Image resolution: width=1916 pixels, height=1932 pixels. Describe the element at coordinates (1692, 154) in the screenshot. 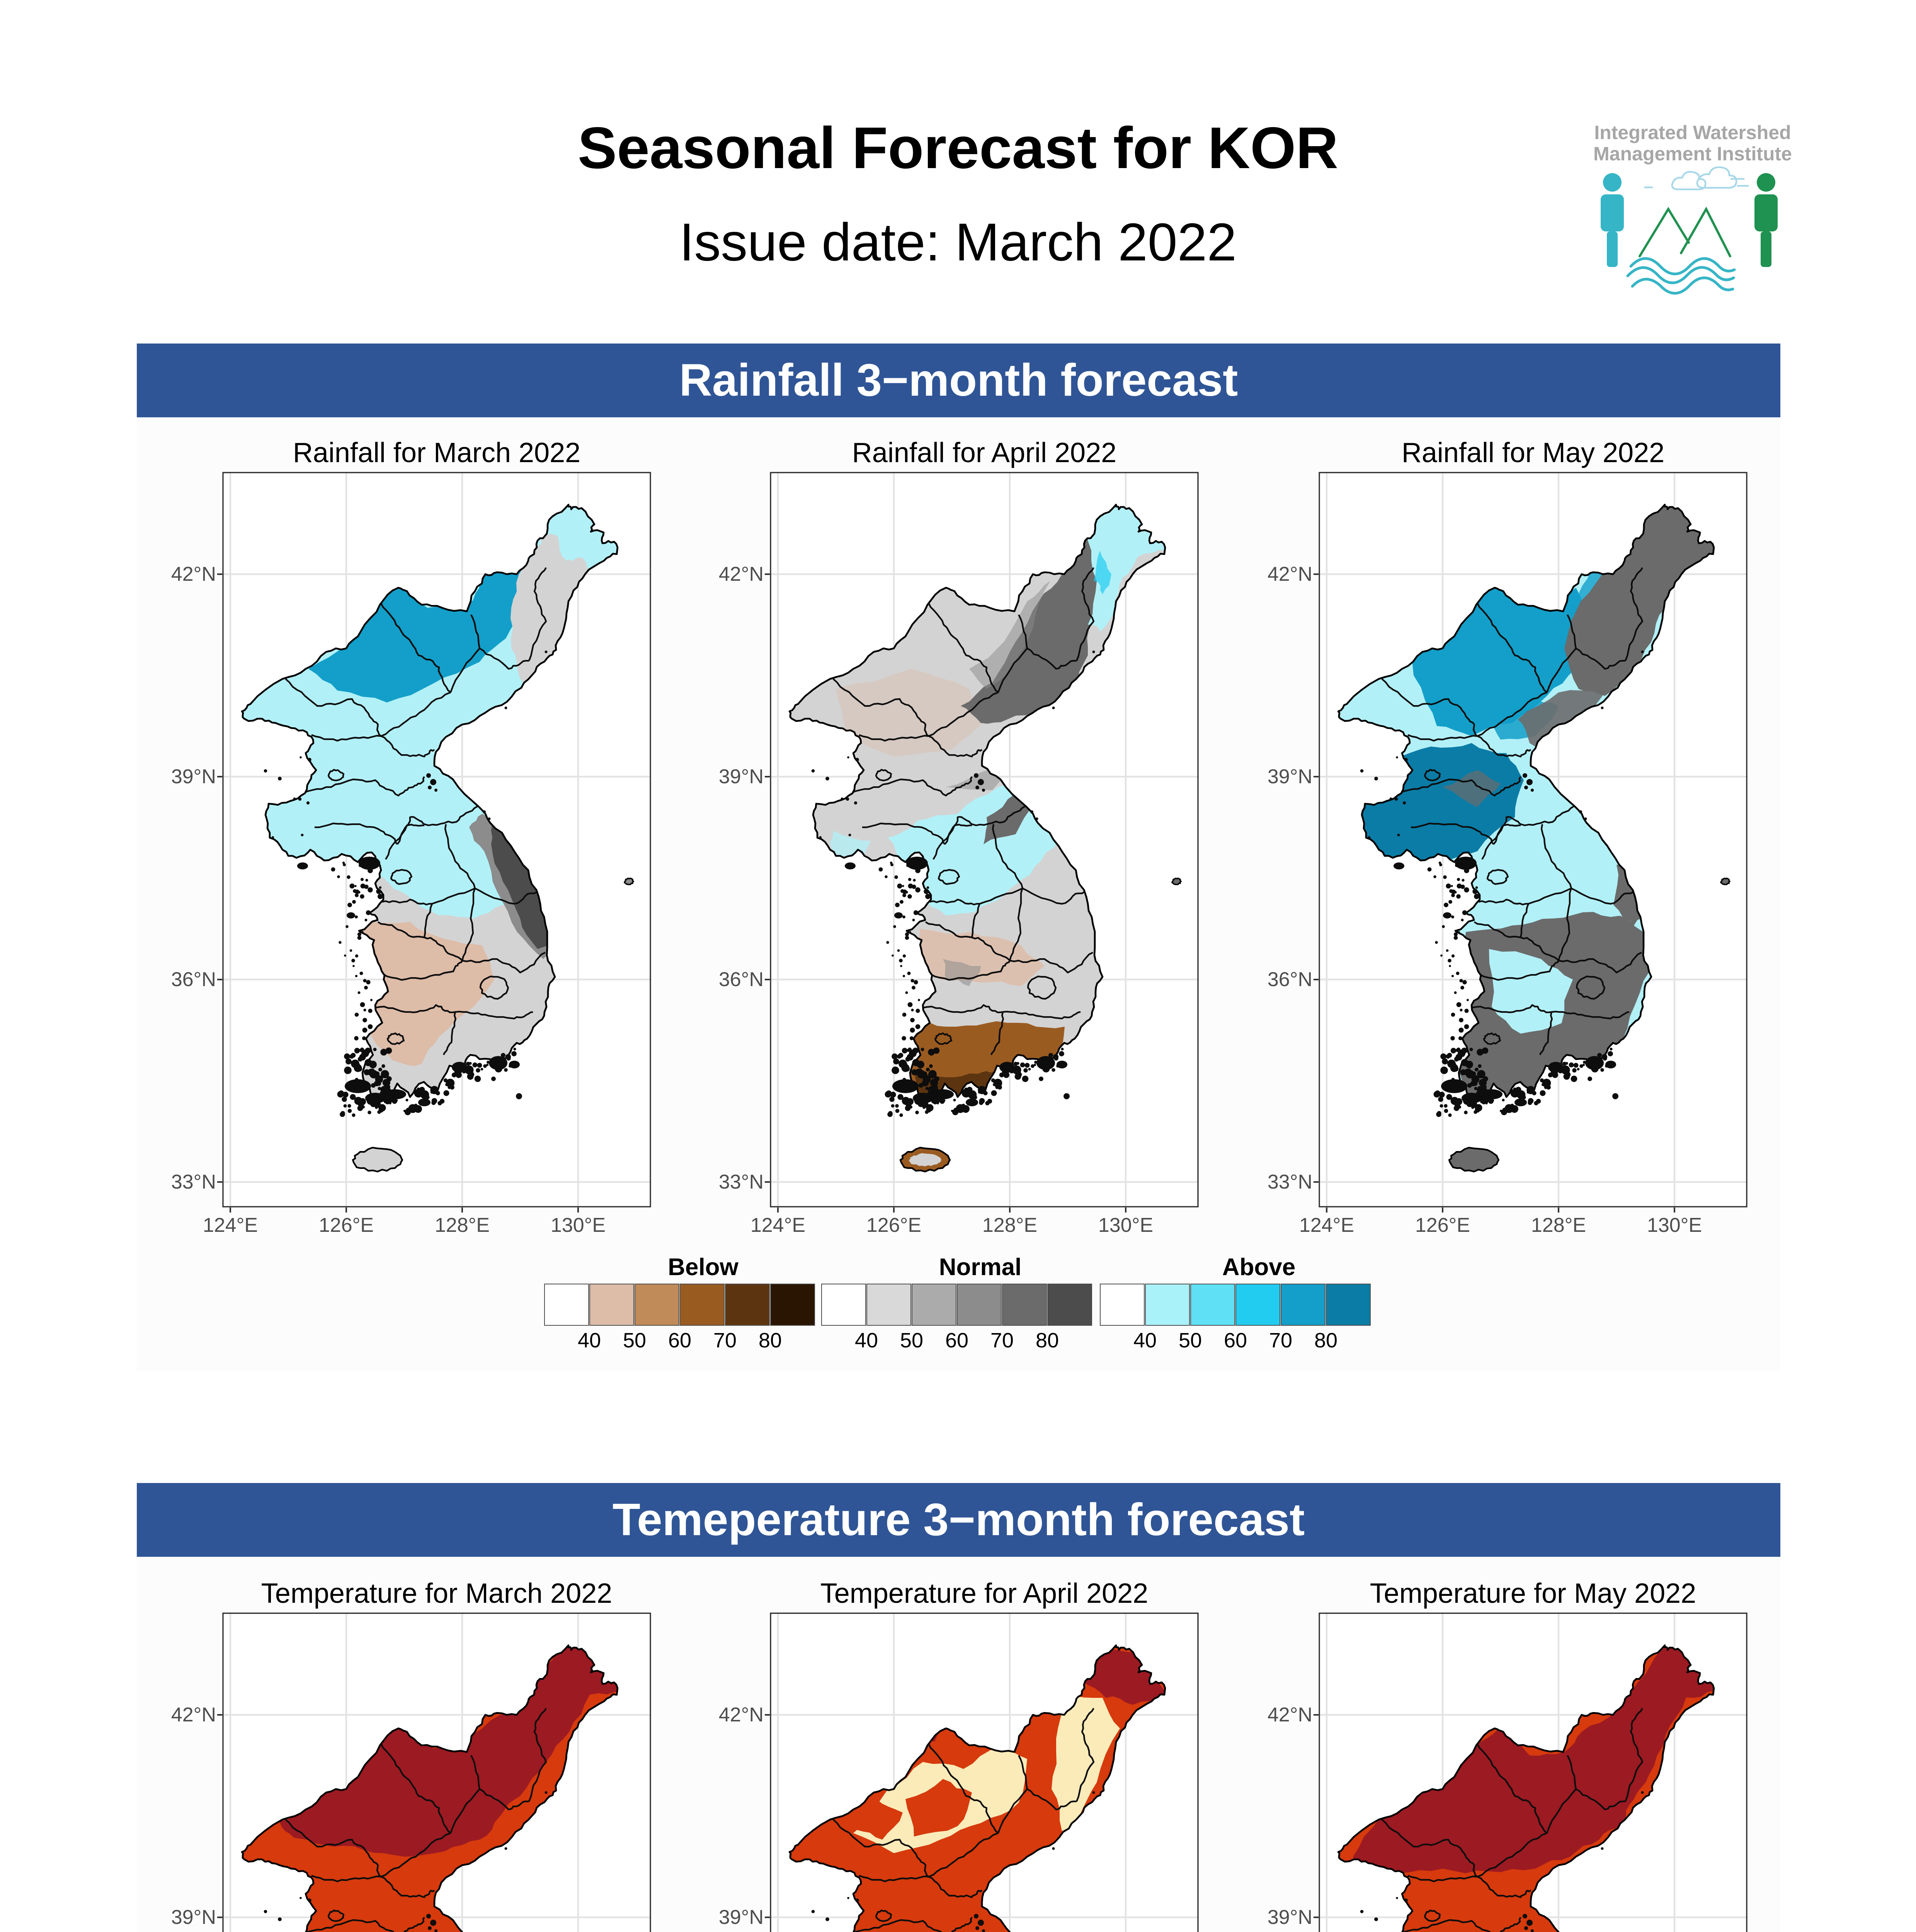

I see `svg-text: Management Institute` at that location.